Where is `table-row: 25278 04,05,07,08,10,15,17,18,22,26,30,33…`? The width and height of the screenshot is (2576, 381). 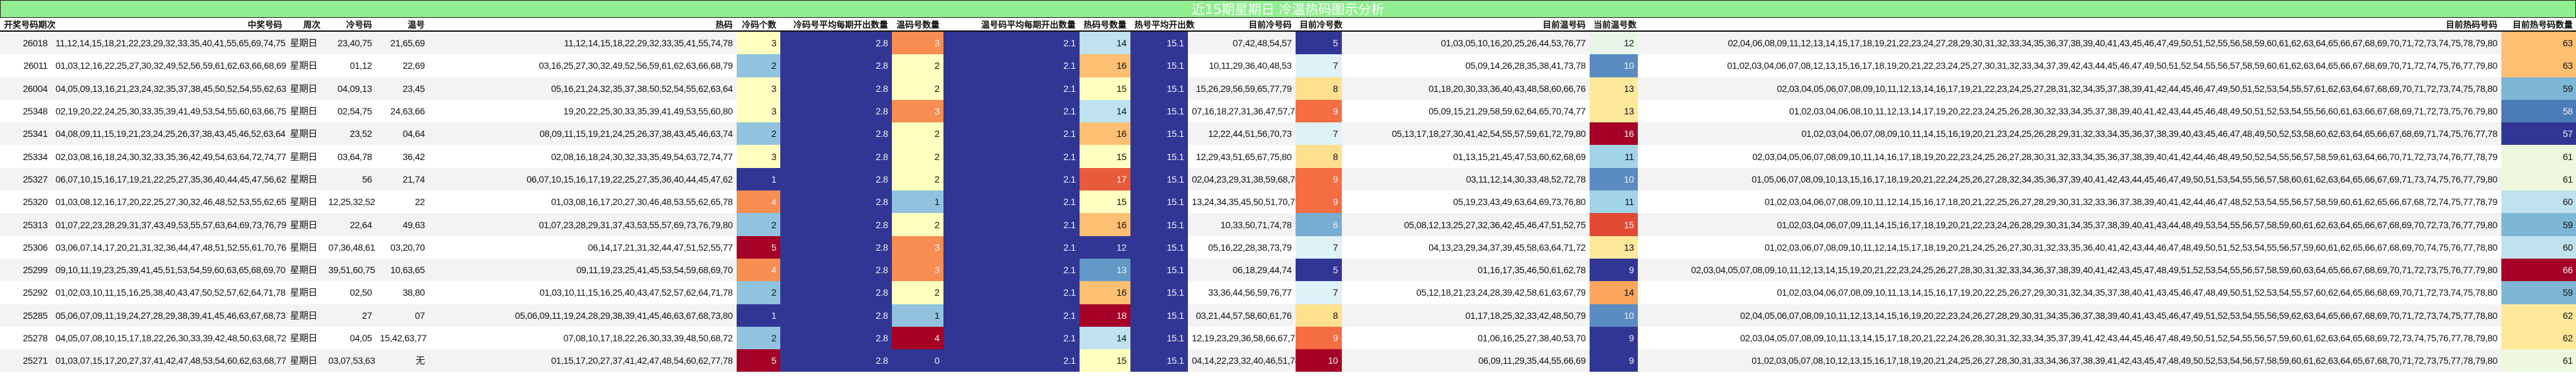
table-row: 25278 04,05,07,08,10,15,17,18,22,26,30,33… is located at coordinates (1288, 338).